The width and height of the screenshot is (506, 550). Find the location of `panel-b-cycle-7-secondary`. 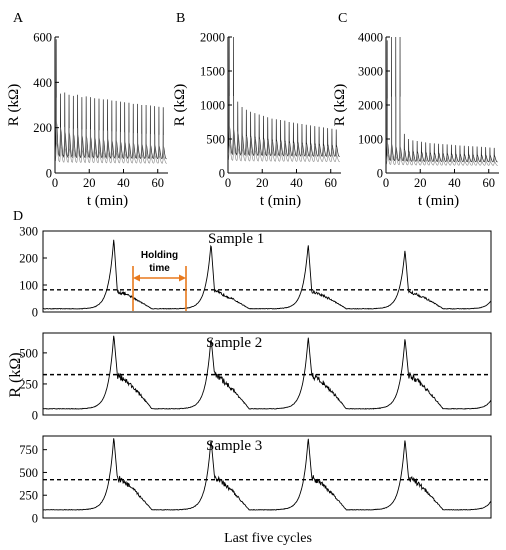

panel-b-cycle-7-secondary is located at coordinates (256, 149).